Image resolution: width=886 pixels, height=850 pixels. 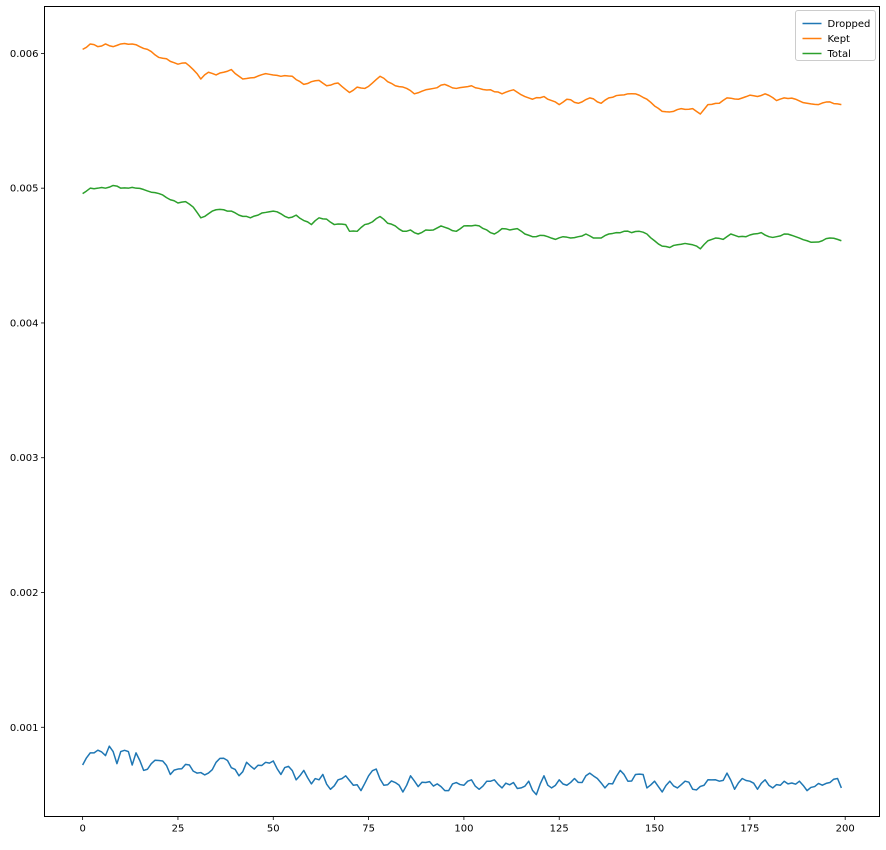 What do you see at coordinates (839, 54) in the screenshot?
I see `legend-label-total: Total` at bounding box center [839, 54].